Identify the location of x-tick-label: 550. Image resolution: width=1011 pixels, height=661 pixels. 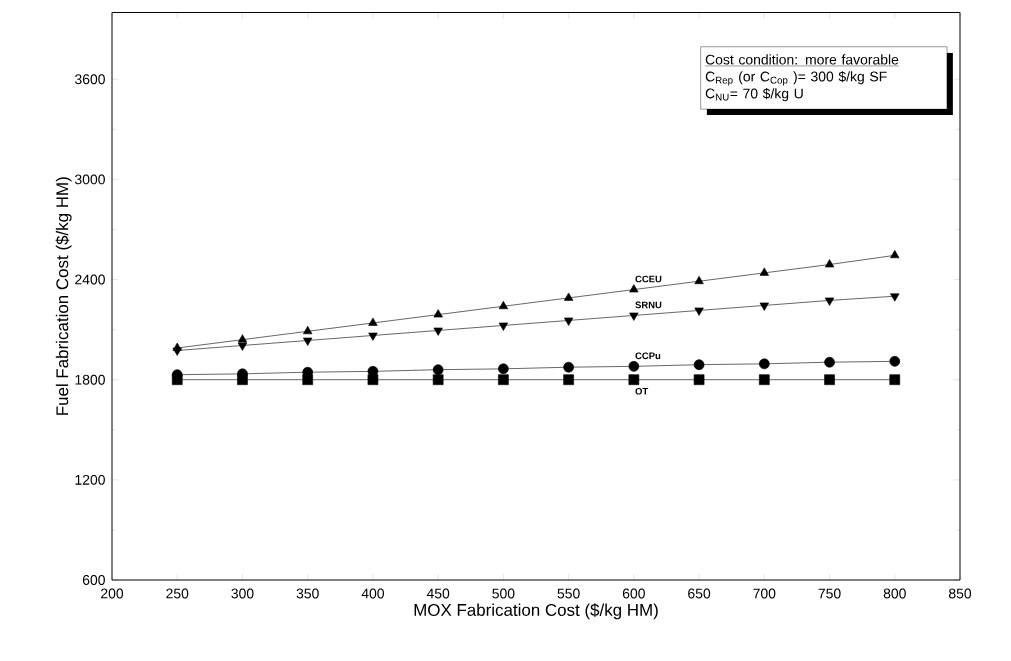
(568, 593).